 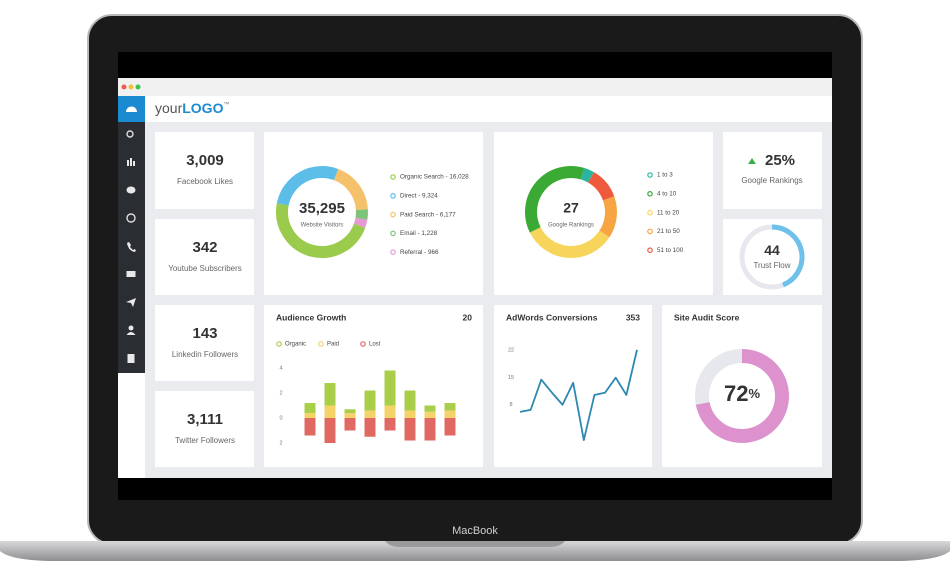 I want to click on icon-dashboard, so click(x=131, y=109).